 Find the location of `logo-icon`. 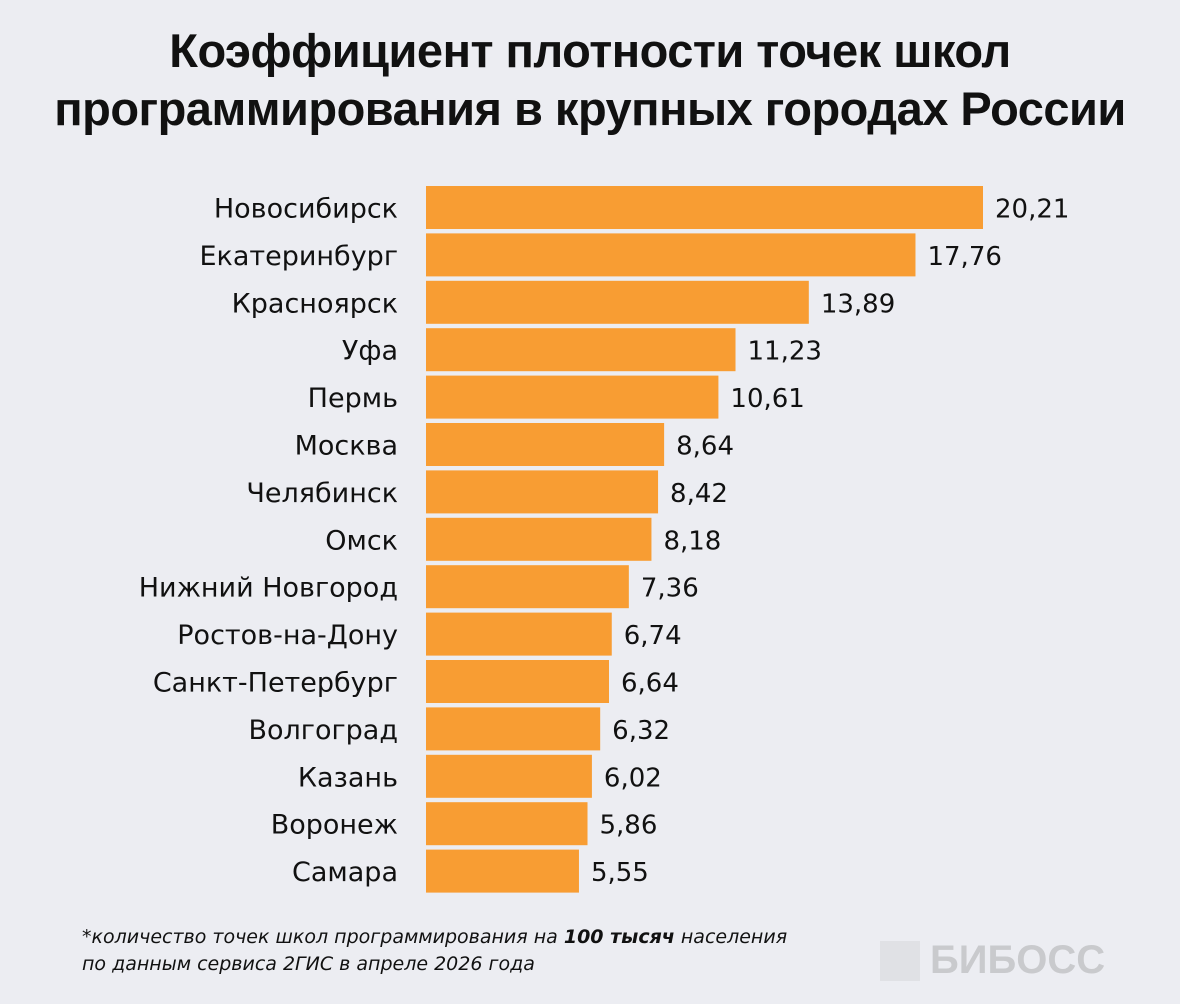

logo-icon is located at coordinates (900, 960).